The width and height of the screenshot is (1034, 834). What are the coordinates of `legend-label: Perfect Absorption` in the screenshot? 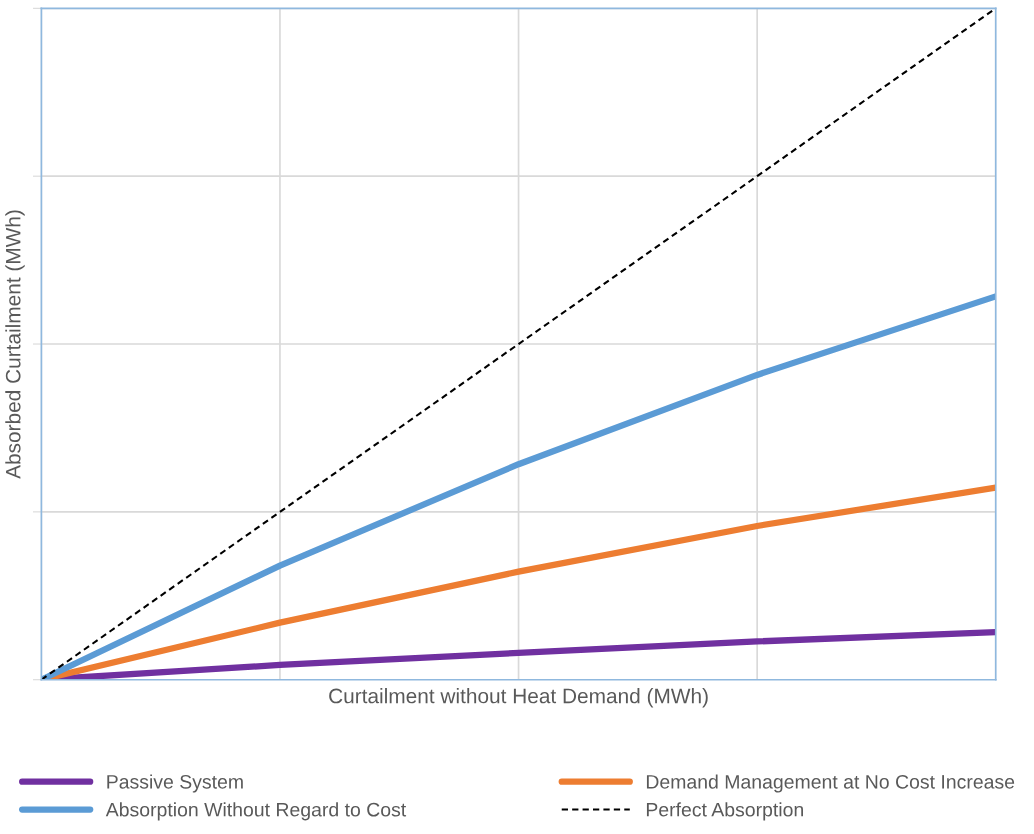 It's located at (724, 811).